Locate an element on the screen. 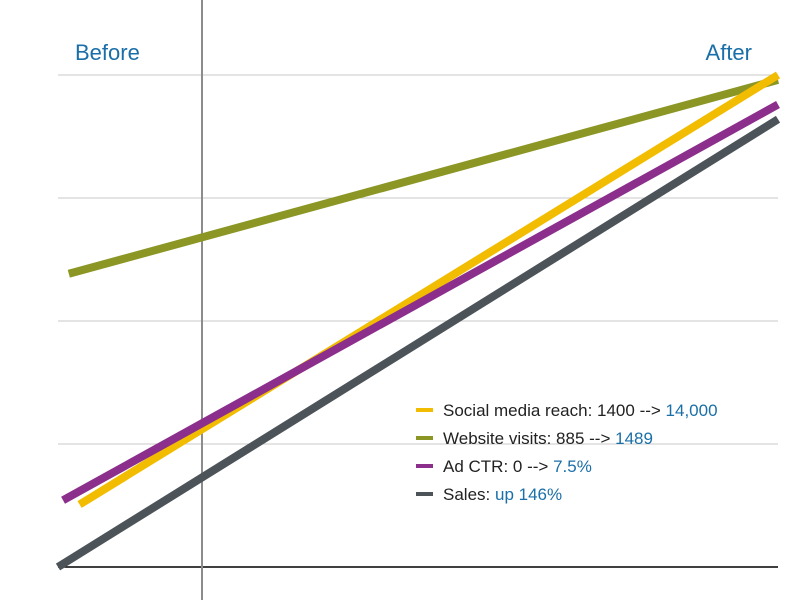 The image size is (800, 600). legend-entry-website: Website visits: 885 --> 1489 is located at coordinates (548, 438).